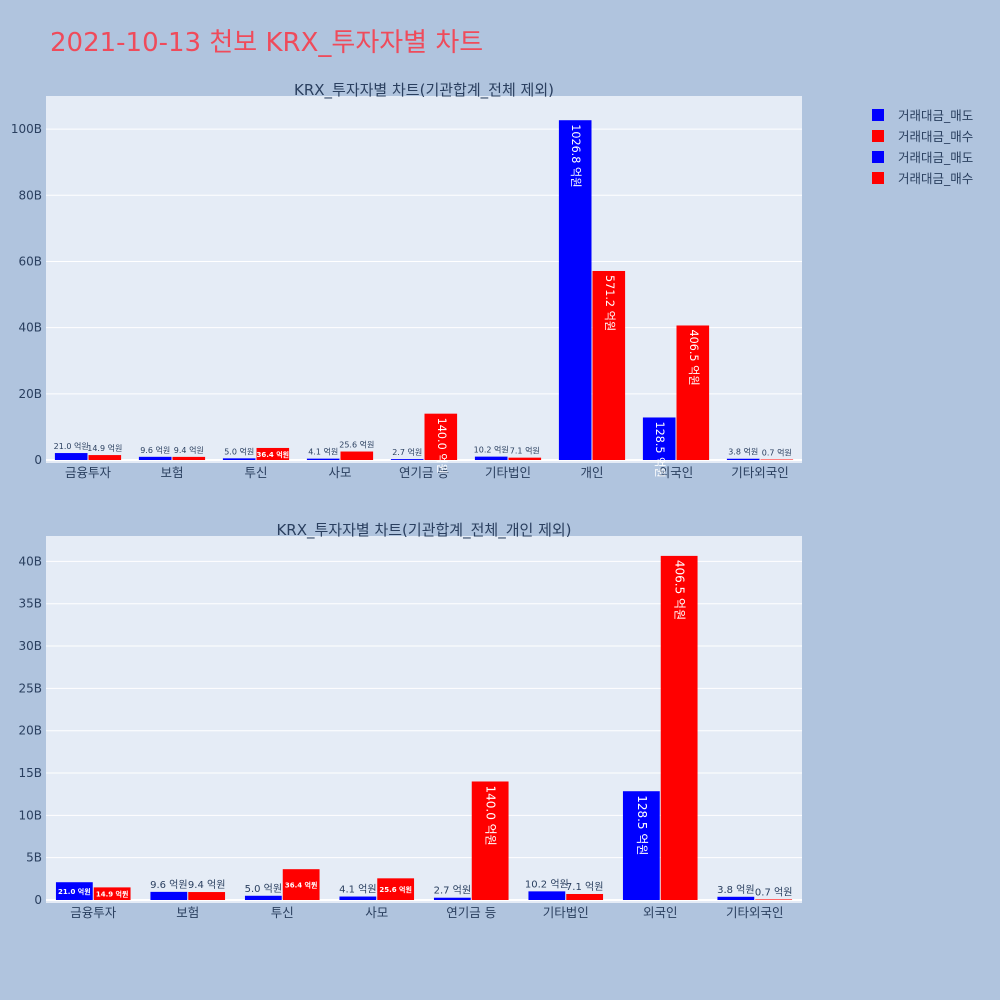 The height and width of the screenshot is (1000, 1000). What do you see at coordinates (30, 815) in the screenshot?
I see `y-tick-label: 10B` at bounding box center [30, 815].